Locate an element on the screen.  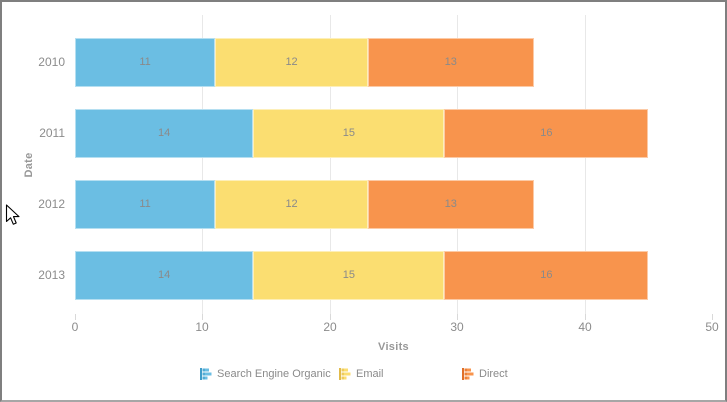
x-tick-label: 50 is located at coordinates (712, 327).